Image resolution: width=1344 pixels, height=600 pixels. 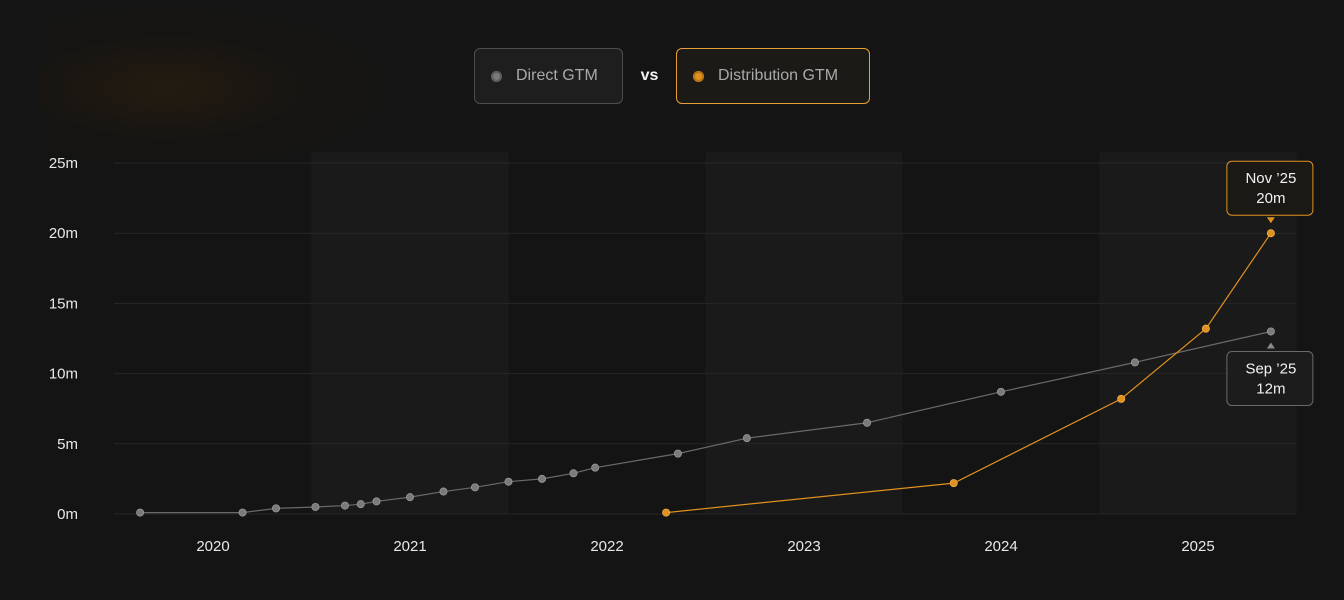 I want to click on x-tick-label: 2020, so click(x=212, y=546).